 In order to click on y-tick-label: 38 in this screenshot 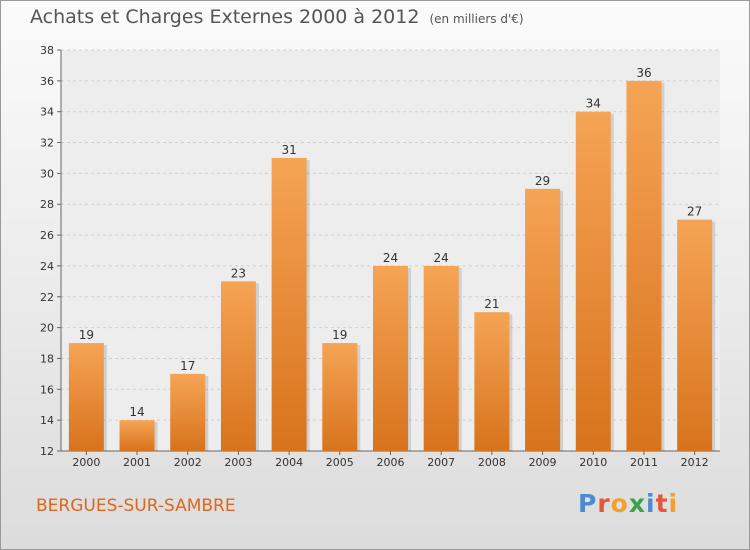, I will do `click(47, 50)`.